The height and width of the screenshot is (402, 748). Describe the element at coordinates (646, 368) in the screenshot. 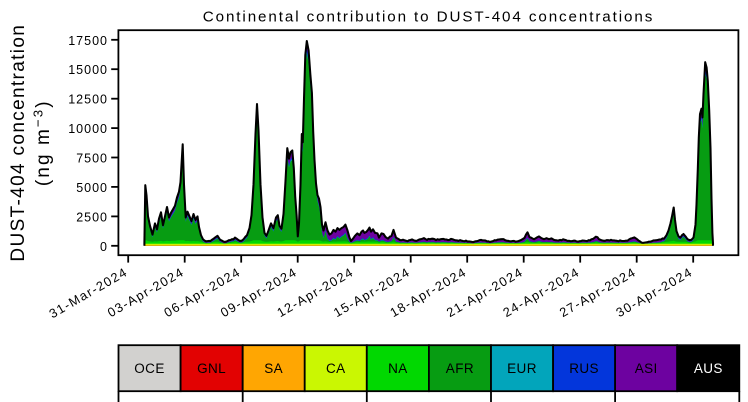

I see `svg-text: ASI` at that location.